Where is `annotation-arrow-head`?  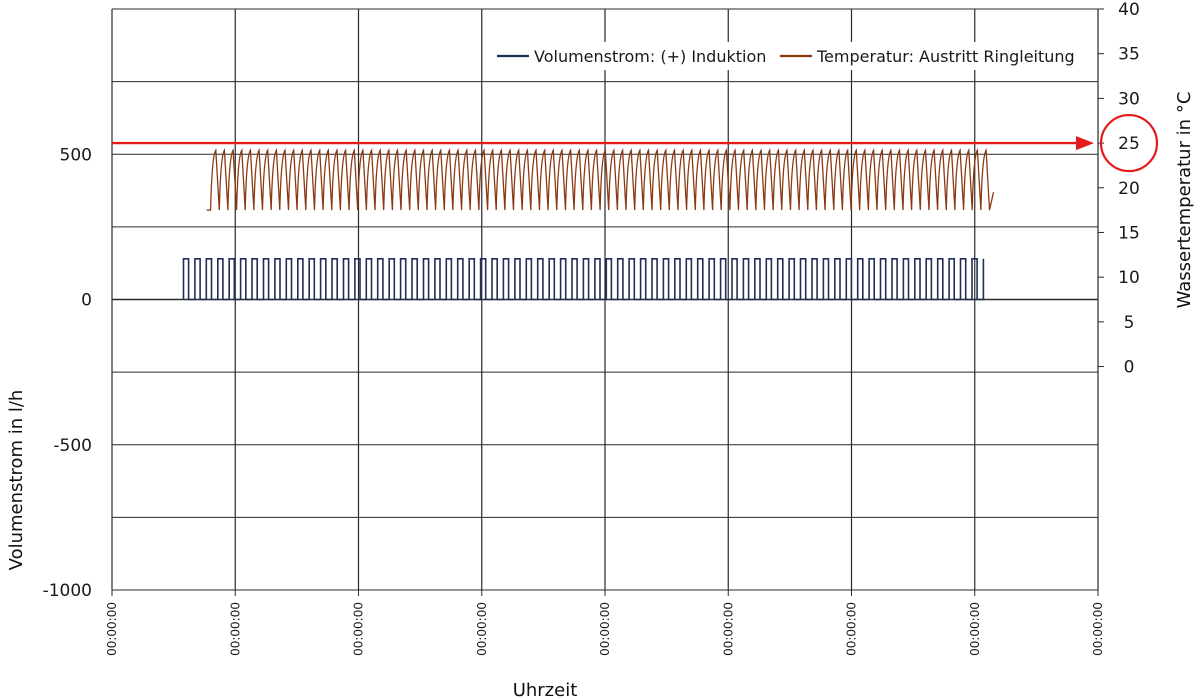 annotation-arrow-head is located at coordinates (1085, 143).